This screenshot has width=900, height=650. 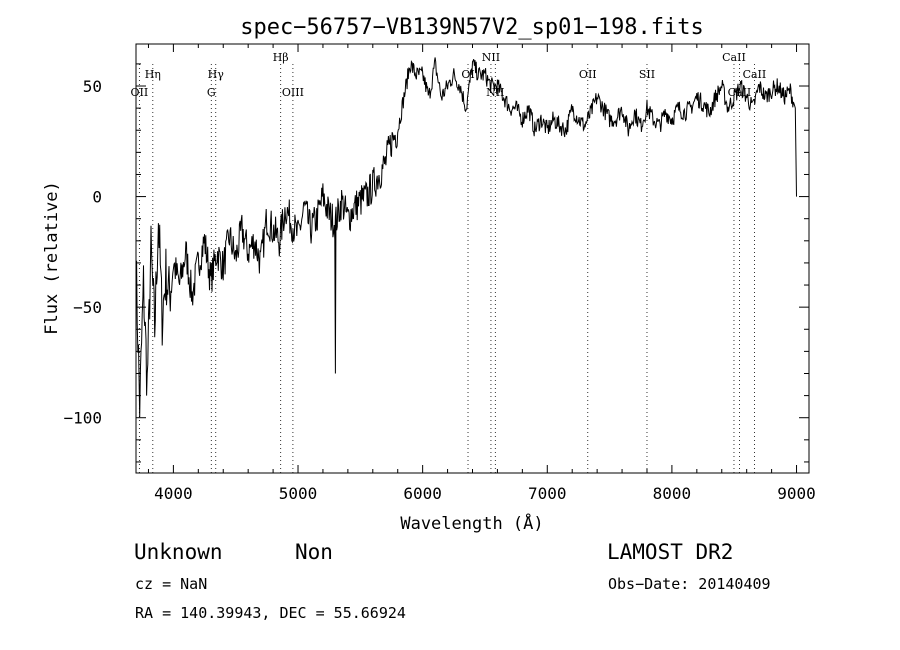 I want to click on coordinates: RA = 140.39943, DEC = 55.66924, so click(x=270, y=613).